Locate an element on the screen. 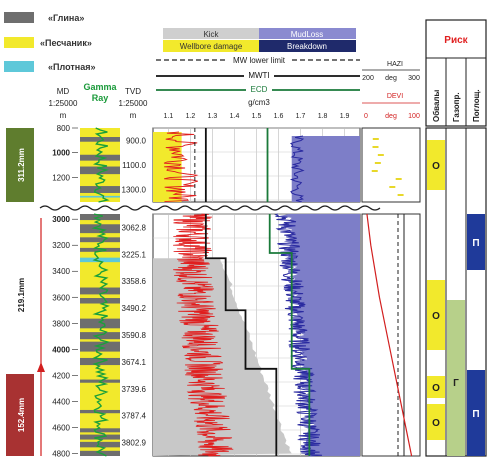  md-tick-label: 3800 is located at coordinates (61, 323).